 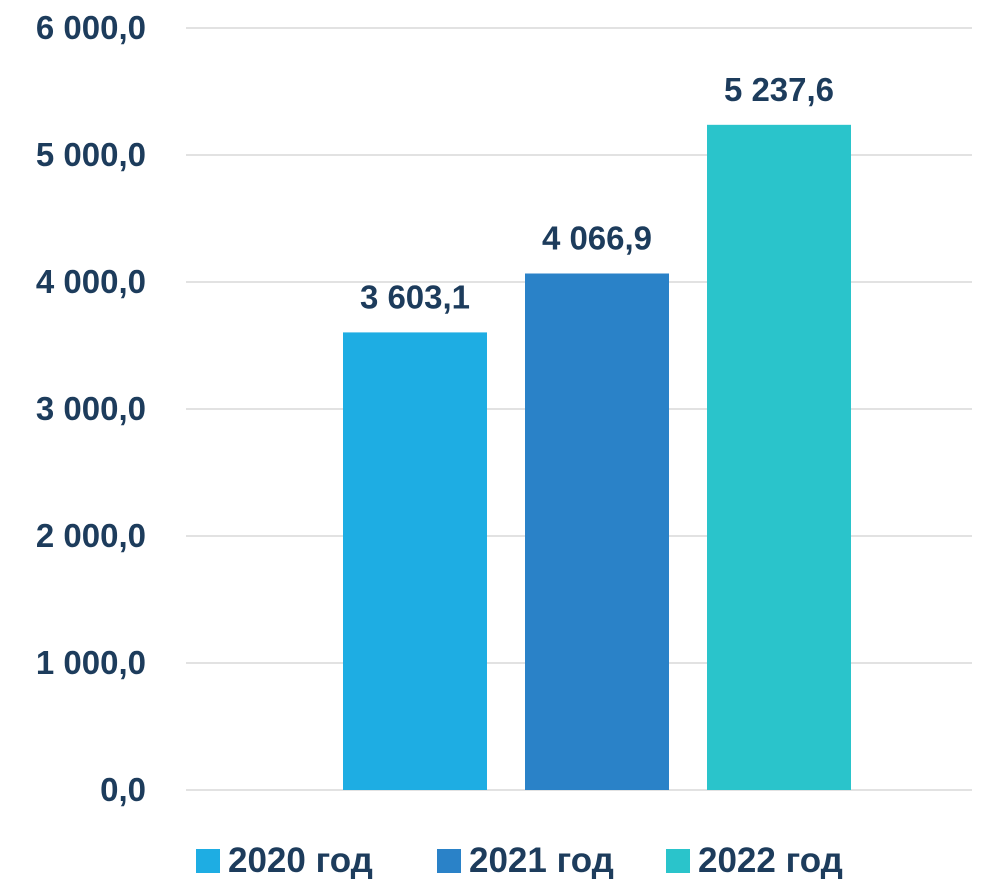 What do you see at coordinates (91, 154) in the screenshot?
I see `y-tick-label: 5 000,0` at bounding box center [91, 154].